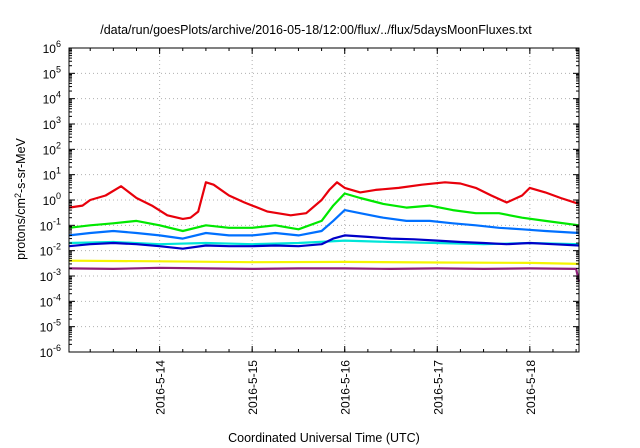 Image resolution: width=640 pixels, height=448 pixels. I want to click on y-tick-label: 10⁻³, so click(50, 275).